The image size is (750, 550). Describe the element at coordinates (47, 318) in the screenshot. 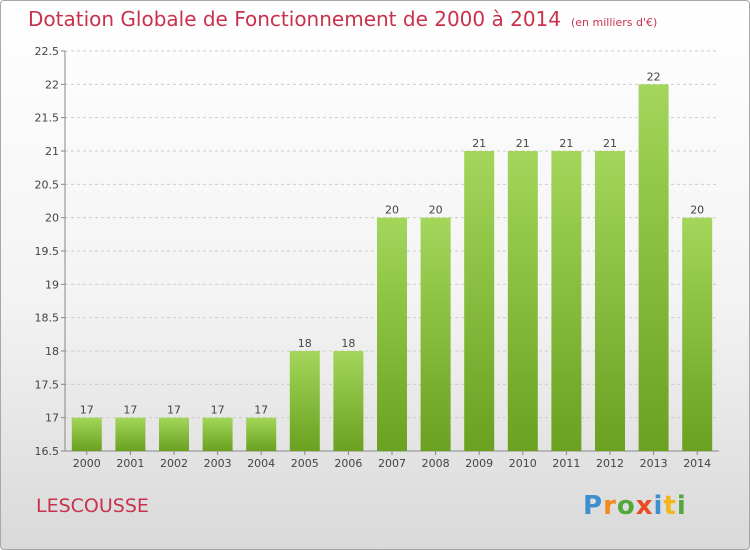

I see `y-tick-label: 18.5` at that location.